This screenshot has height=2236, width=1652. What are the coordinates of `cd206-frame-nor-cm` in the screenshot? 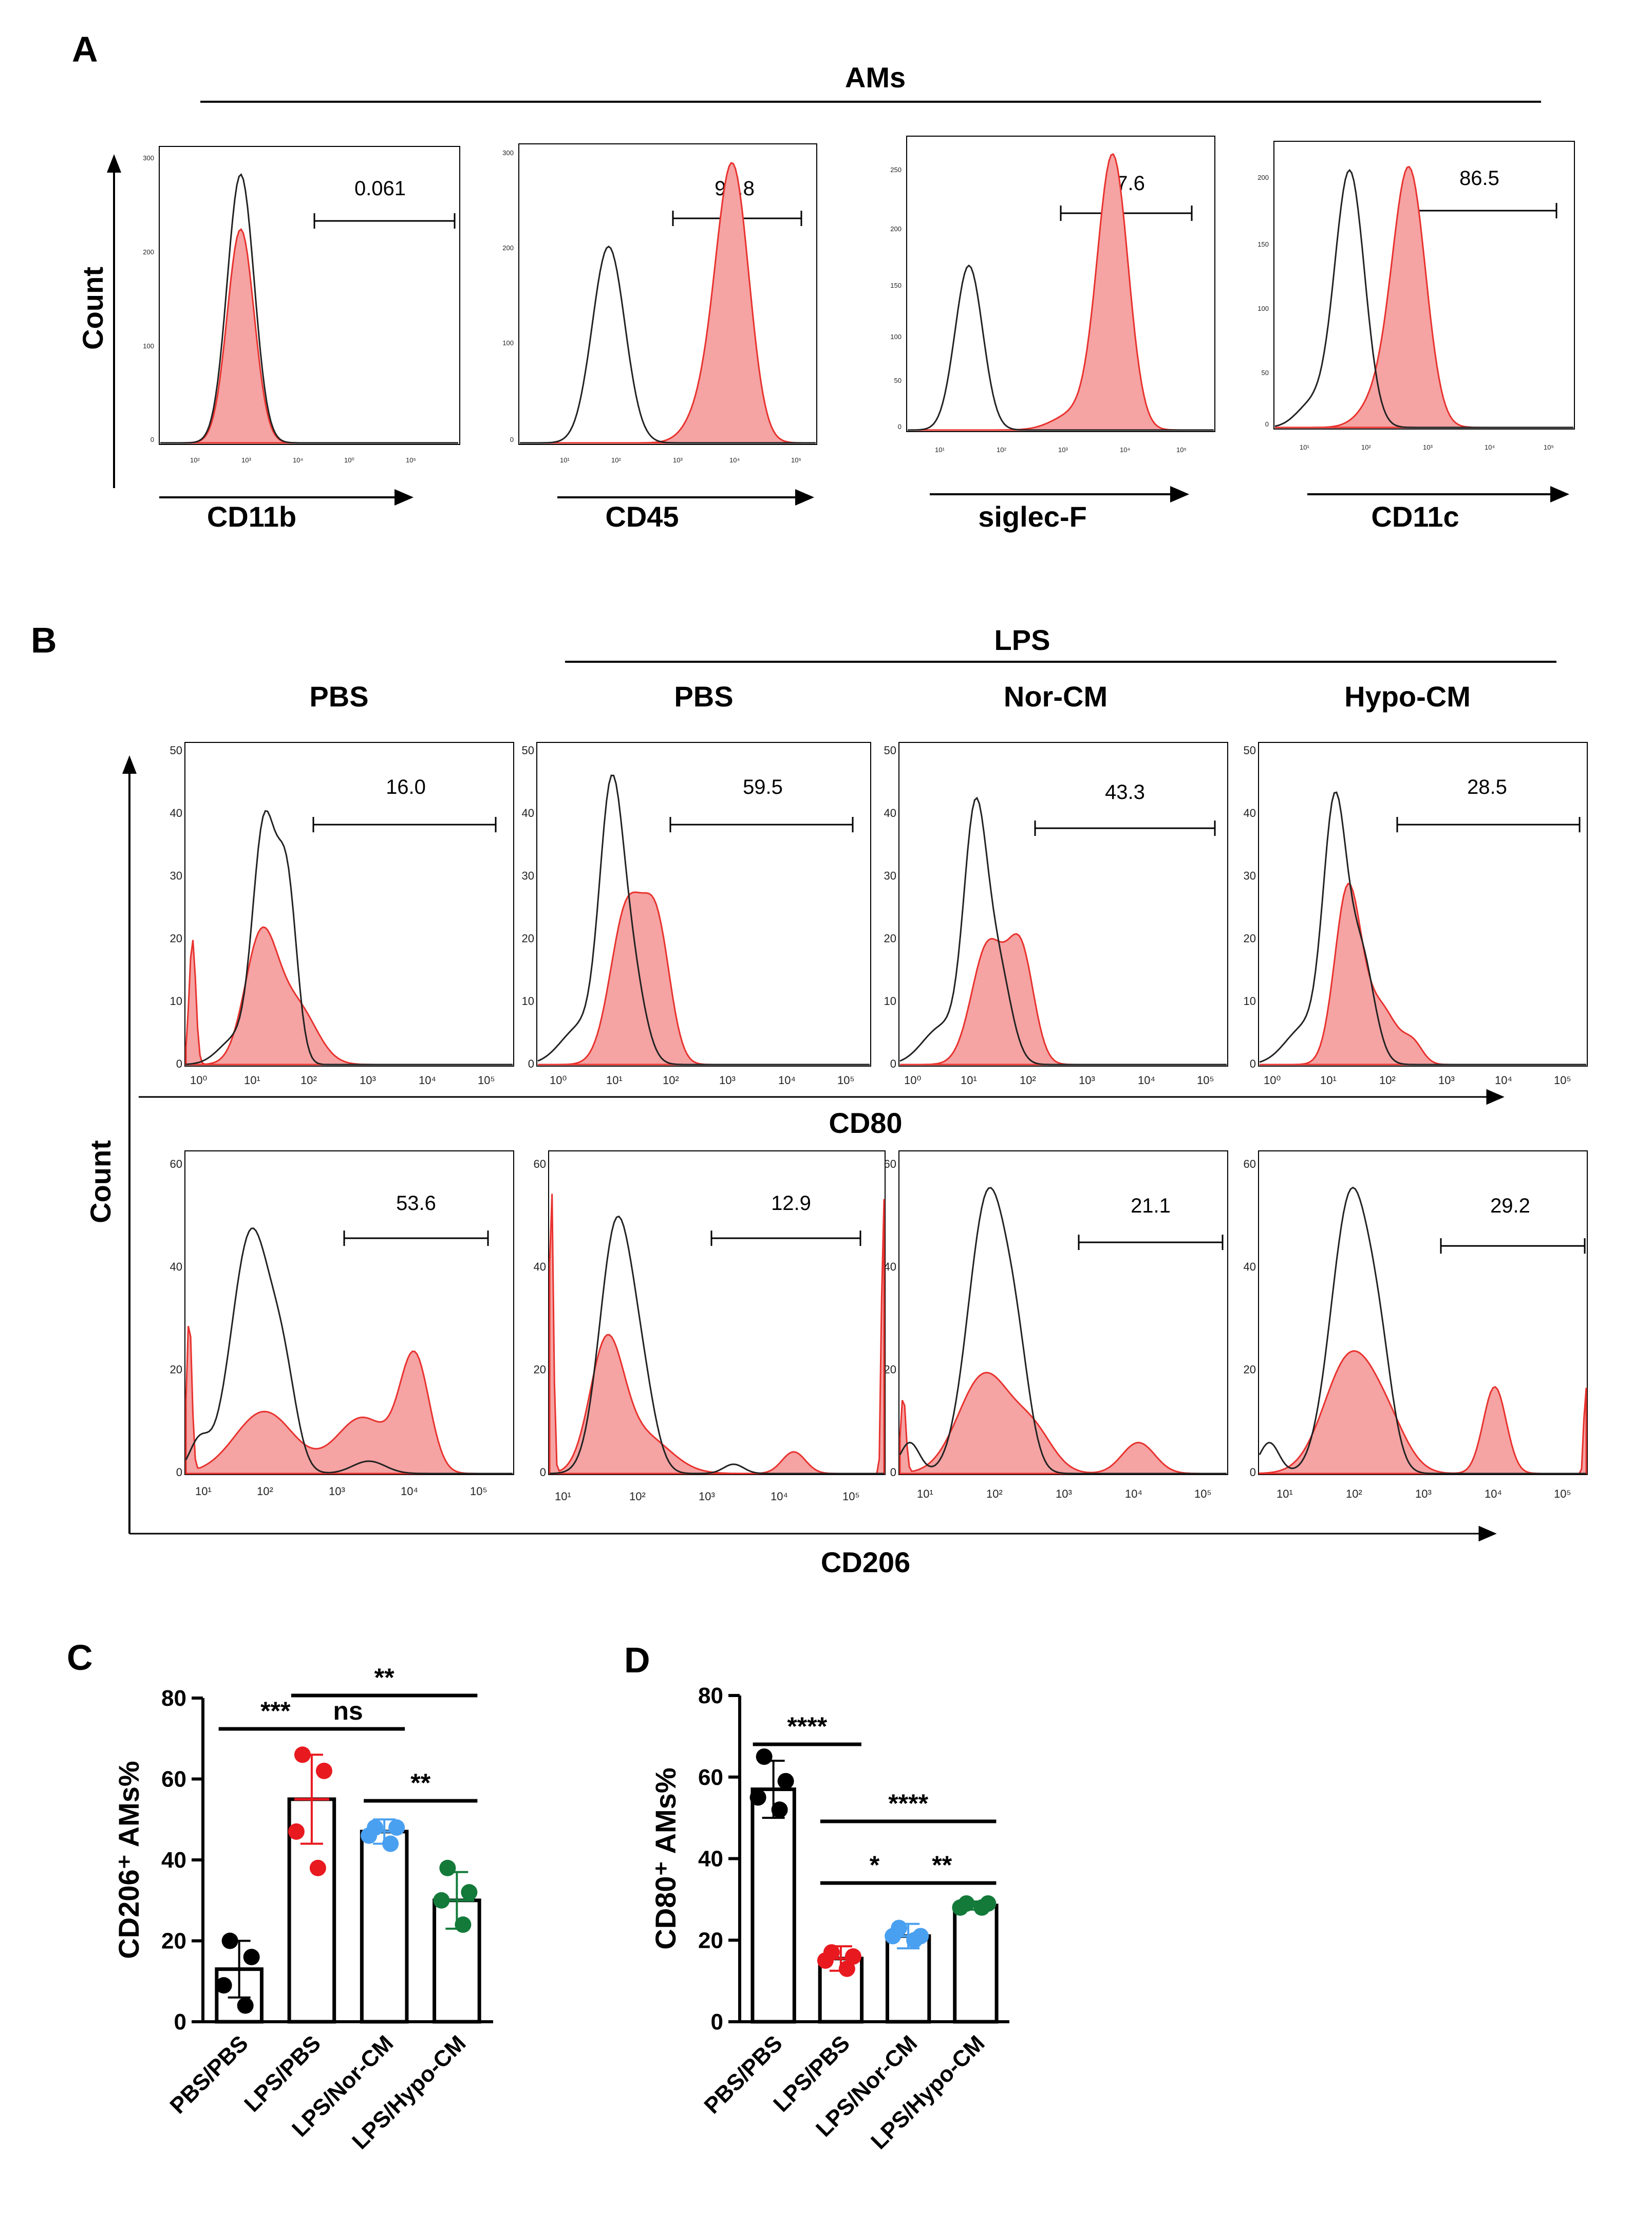 It's located at (1063, 1312).